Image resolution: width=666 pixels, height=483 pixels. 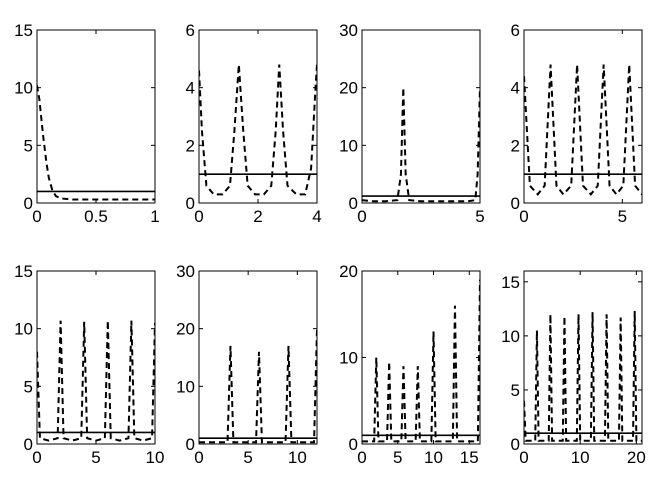 I want to click on subplot: 0 10 20 30 0 5 10, so click(x=247, y=364).